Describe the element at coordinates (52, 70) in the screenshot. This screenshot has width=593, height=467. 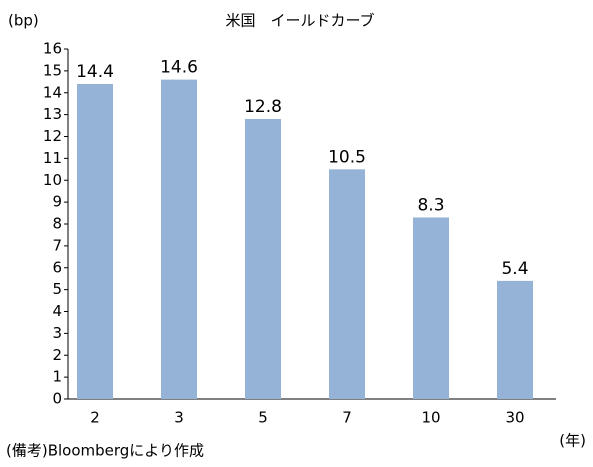
I see `y-tick-label: 15` at that location.